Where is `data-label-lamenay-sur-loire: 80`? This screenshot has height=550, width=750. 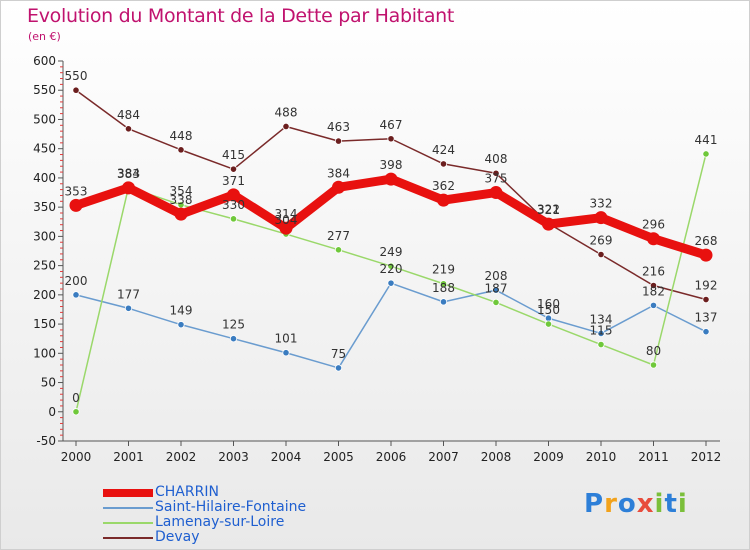 data-label-lamenay-sur-loire: 80 is located at coordinates (653, 351).